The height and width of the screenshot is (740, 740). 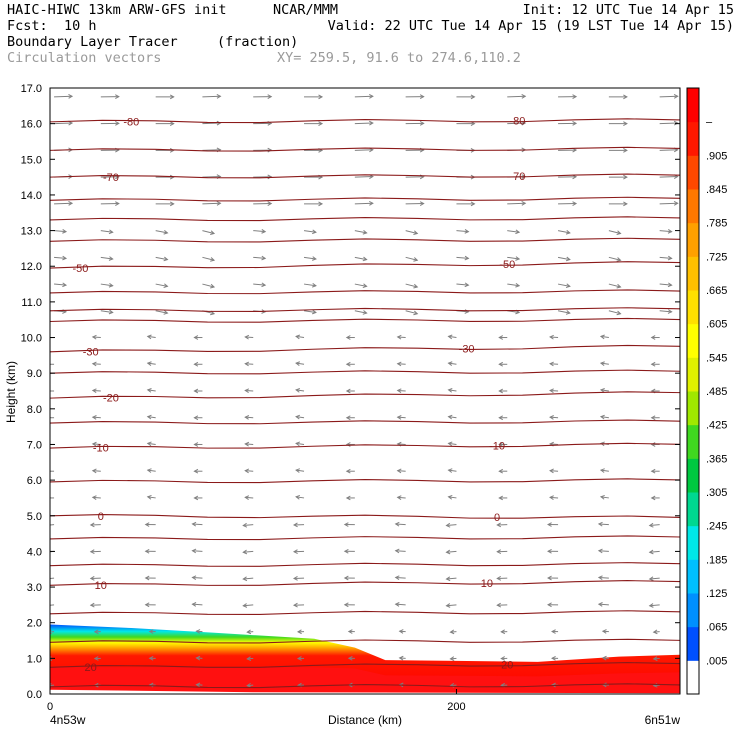 I want to click on colorbar-label: .305, so click(x=716, y=493).